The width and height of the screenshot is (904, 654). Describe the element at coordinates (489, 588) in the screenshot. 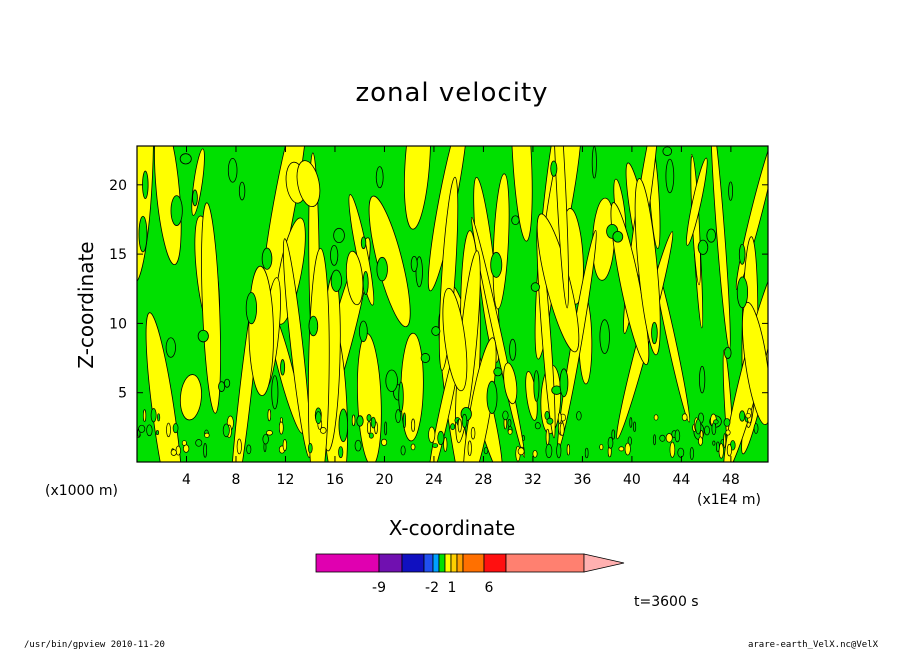

I see `colorbar-tick-label: 6` at that location.